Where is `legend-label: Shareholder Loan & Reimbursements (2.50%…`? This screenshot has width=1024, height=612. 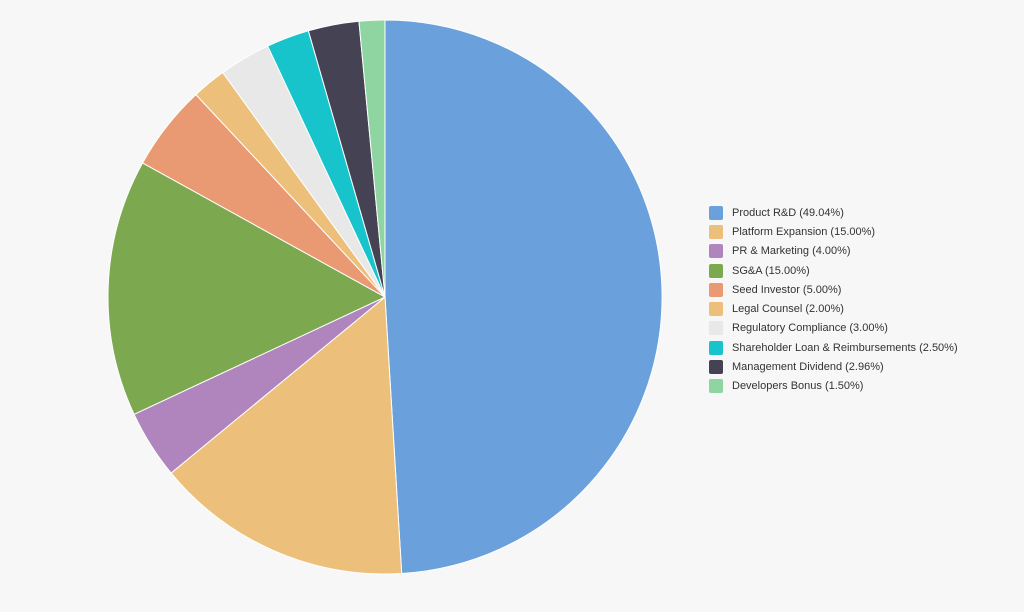 legend-label: Shareholder Loan & Reimbursements (2.50%… is located at coordinates (845, 347).